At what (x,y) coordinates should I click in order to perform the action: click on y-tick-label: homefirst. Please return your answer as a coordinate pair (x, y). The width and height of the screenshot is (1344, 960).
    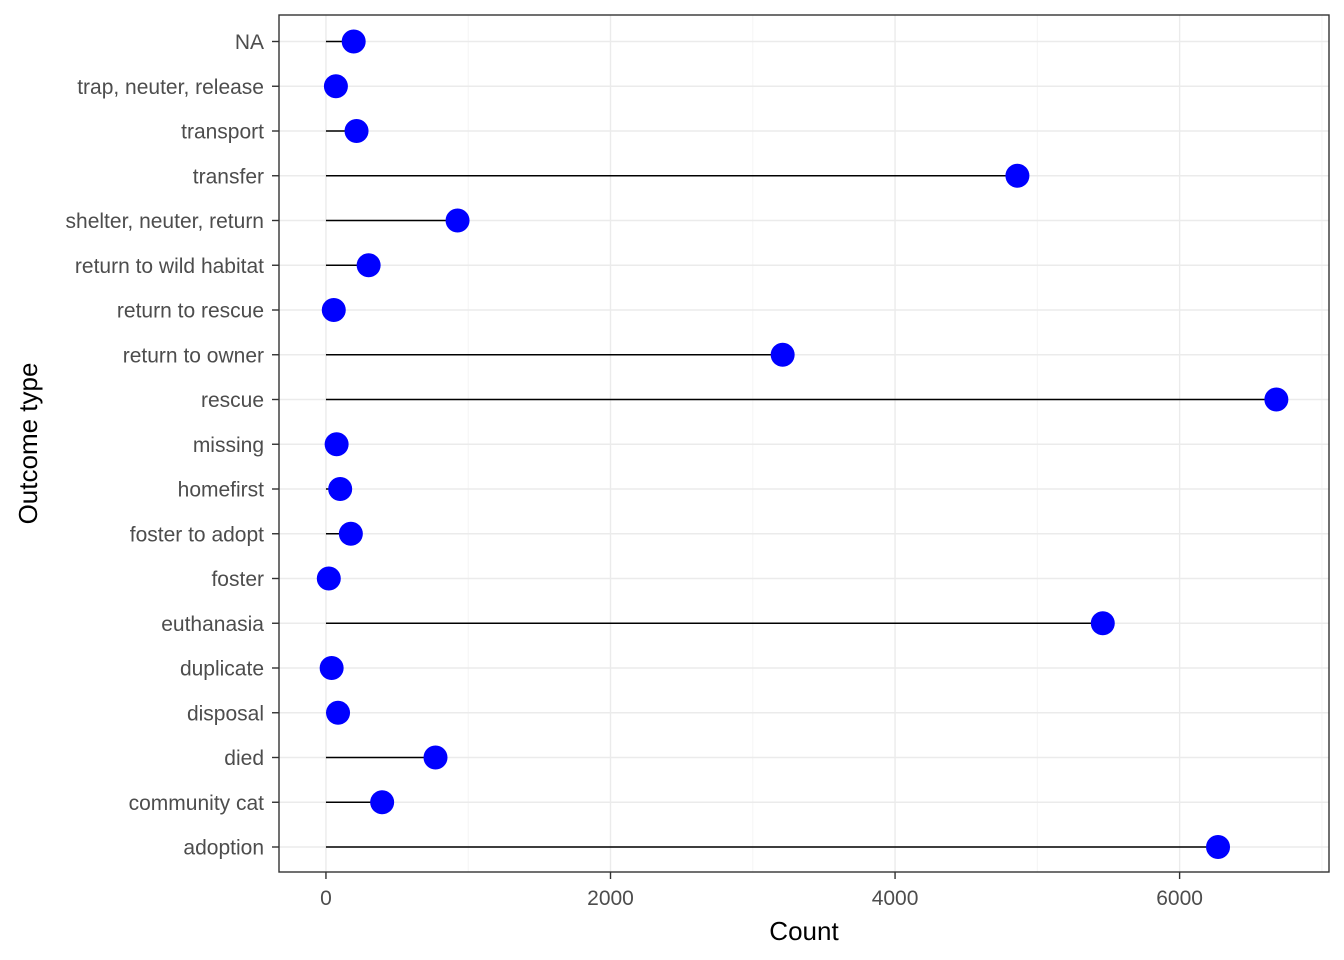
    Looking at the image, I should click on (221, 490).